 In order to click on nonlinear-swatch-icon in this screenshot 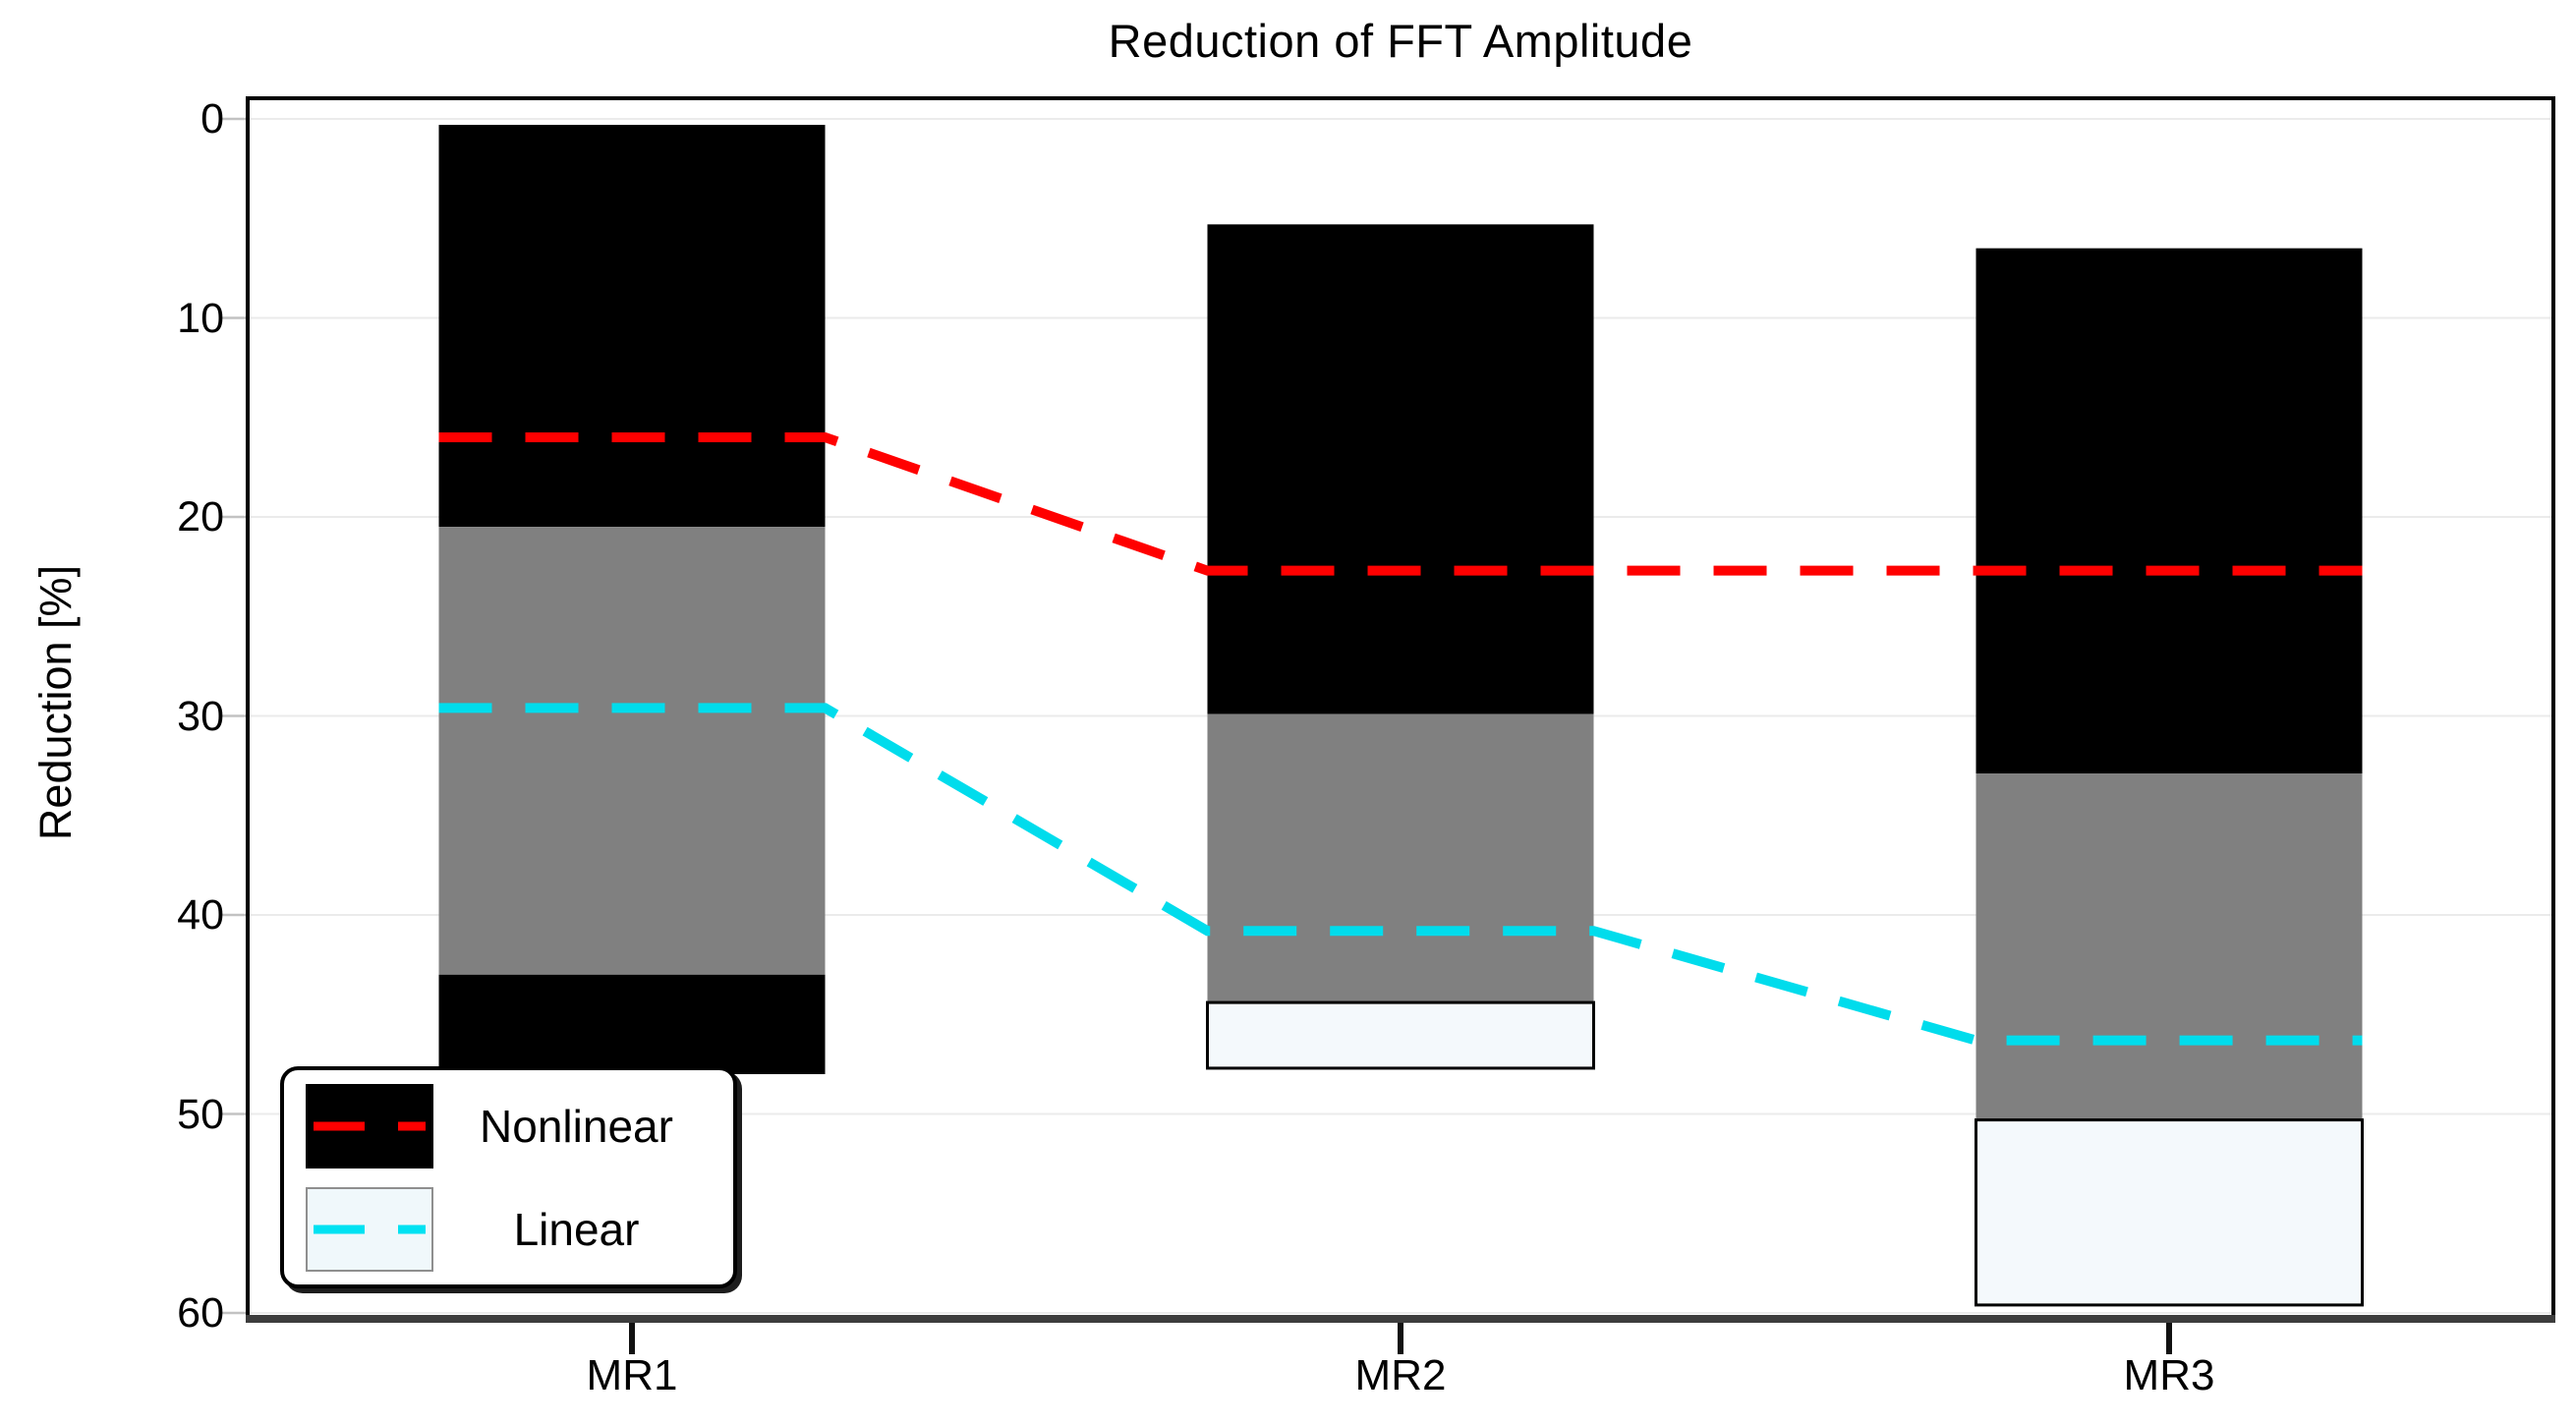, I will do `click(370, 1125)`.